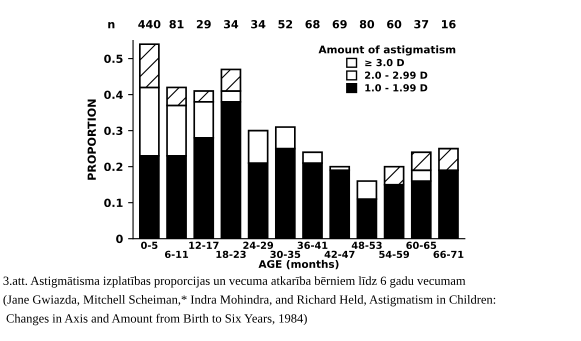  I want to click on y-tick-label: 0.1, so click(113, 203).